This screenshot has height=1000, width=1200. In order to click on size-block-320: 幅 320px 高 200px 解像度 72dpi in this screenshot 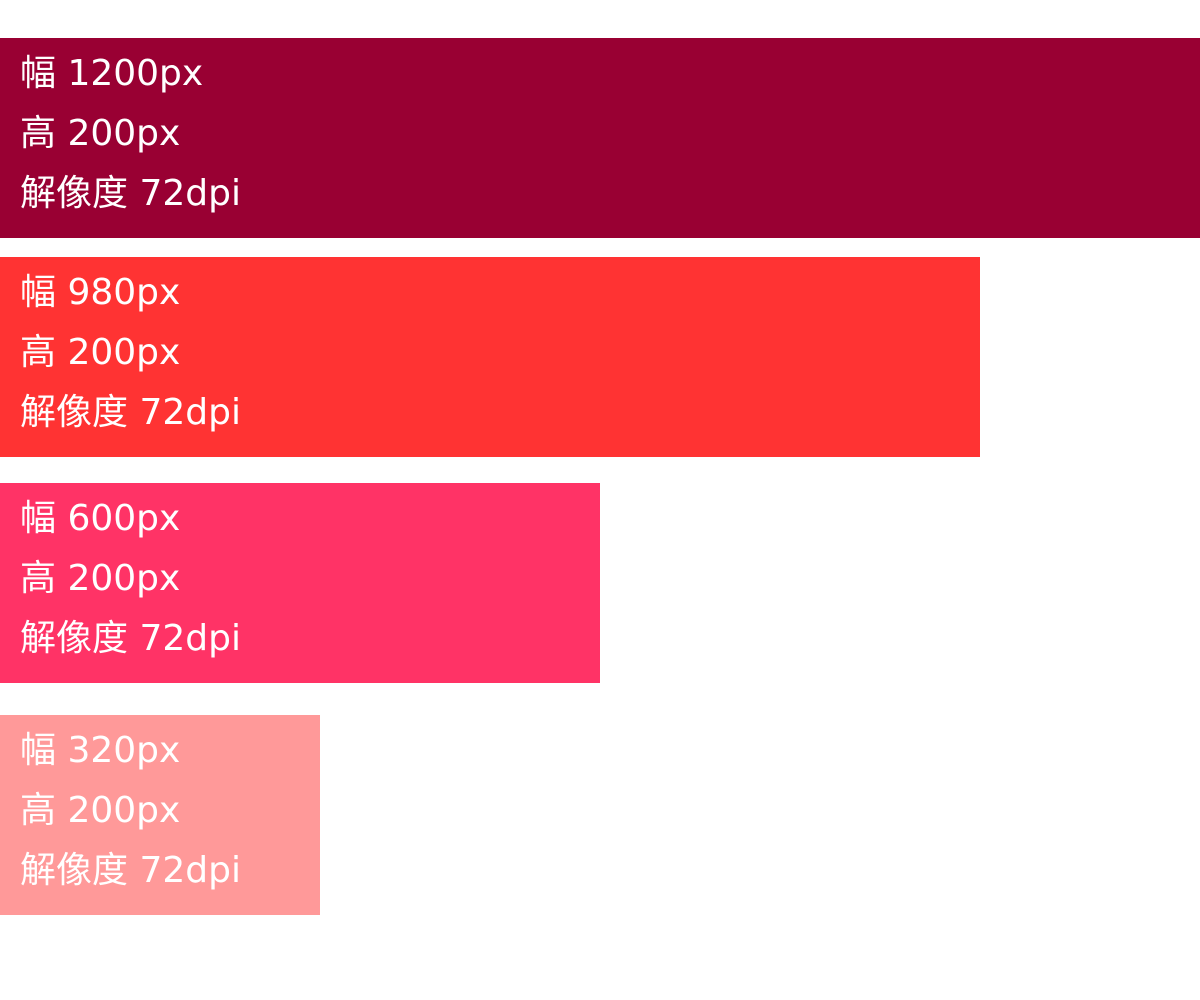, I will do `click(160, 815)`.